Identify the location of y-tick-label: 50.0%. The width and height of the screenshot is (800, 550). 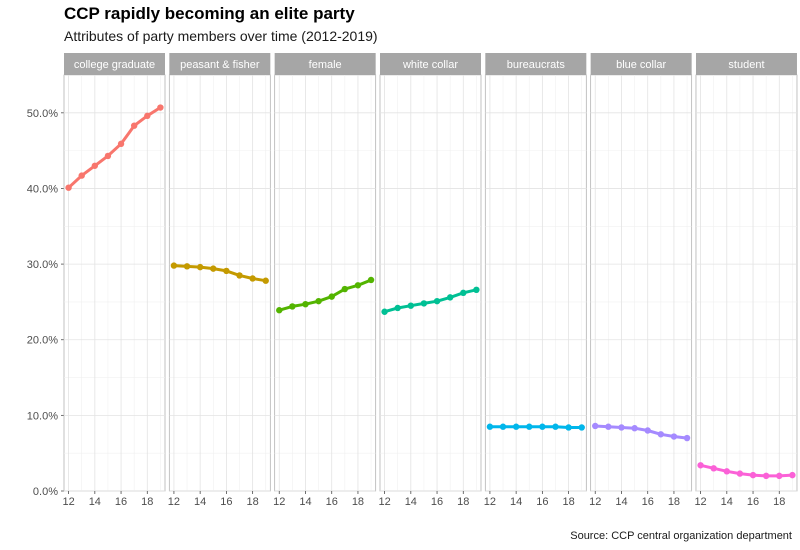
(42, 114).